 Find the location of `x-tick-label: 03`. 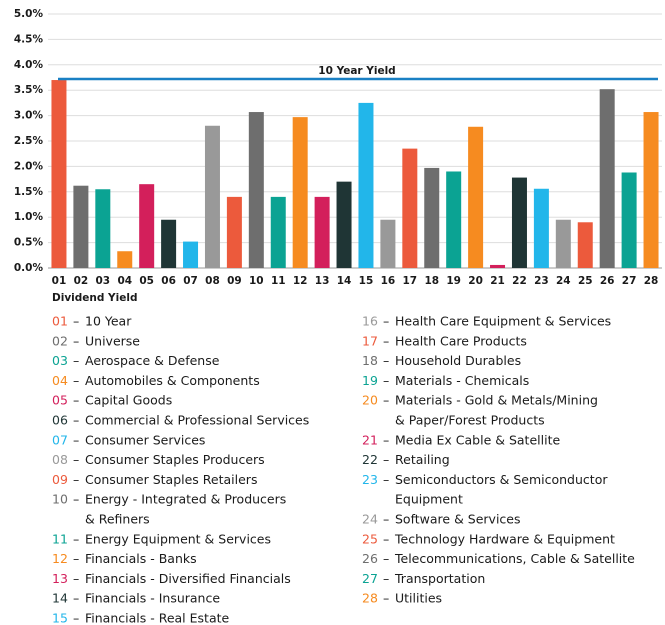

x-tick-label: 03 is located at coordinates (103, 281).